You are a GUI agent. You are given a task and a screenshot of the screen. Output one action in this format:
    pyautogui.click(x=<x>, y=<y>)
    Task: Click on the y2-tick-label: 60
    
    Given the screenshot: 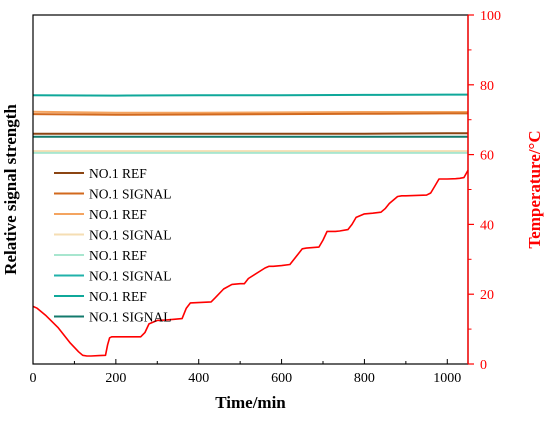 What is the action you would take?
    pyautogui.click(x=487, y=156)
    